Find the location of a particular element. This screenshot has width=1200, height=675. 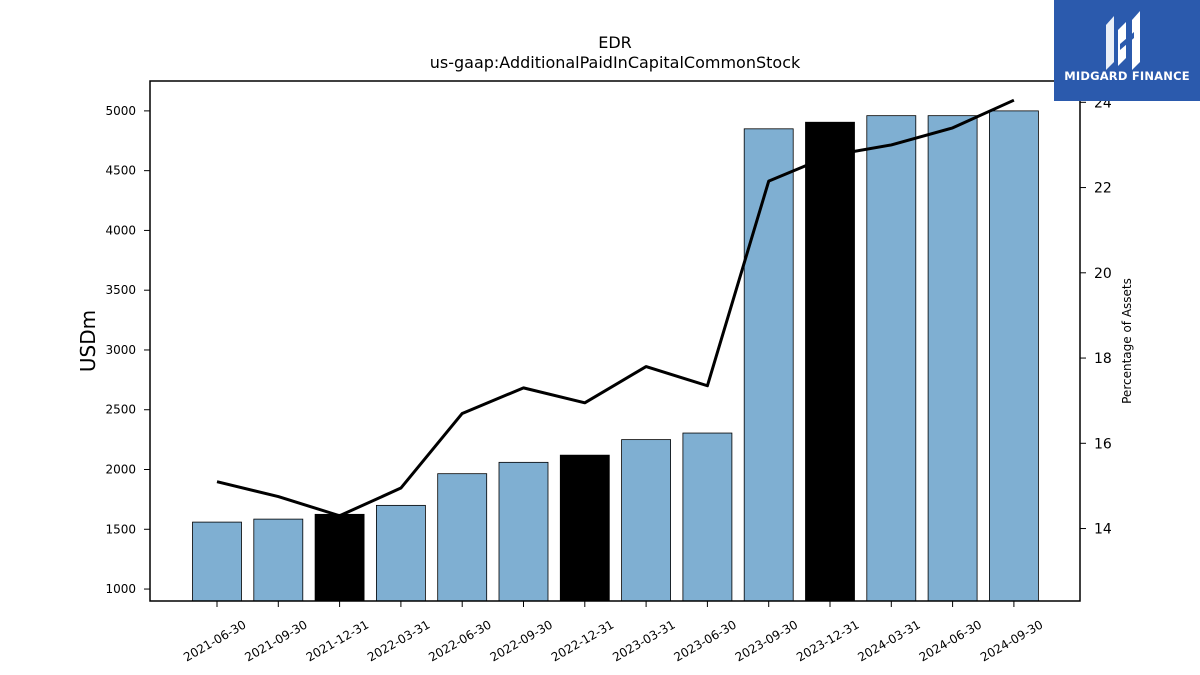

right-tick-label: 14 is located at coordinates (1103, 530).